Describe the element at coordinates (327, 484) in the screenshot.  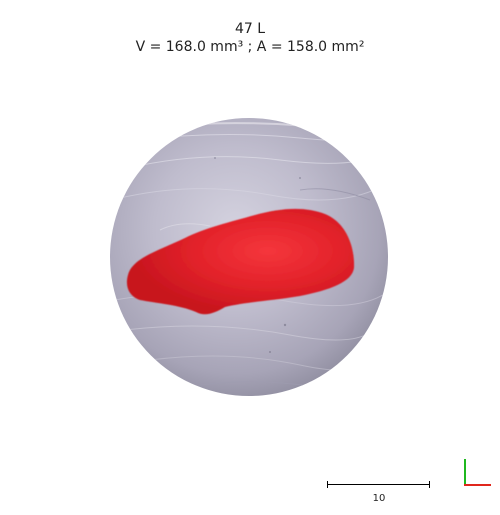
I see `scale-bar-tick-left` at that location.